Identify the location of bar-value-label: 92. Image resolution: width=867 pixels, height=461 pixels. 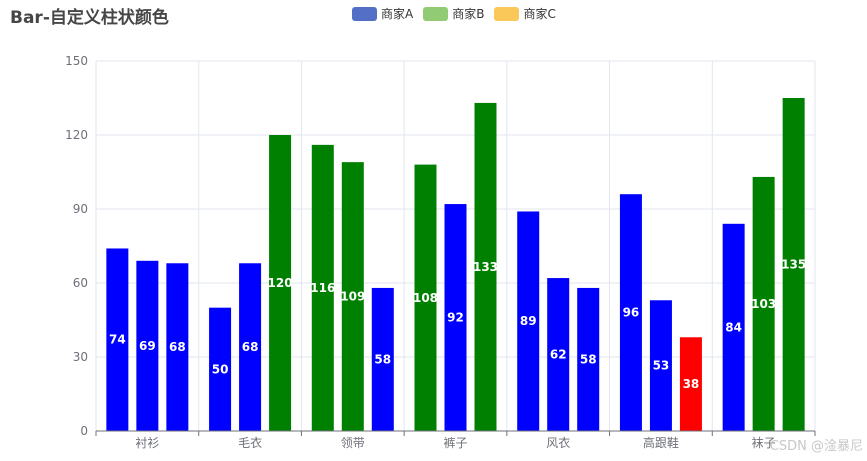
(455, 318).